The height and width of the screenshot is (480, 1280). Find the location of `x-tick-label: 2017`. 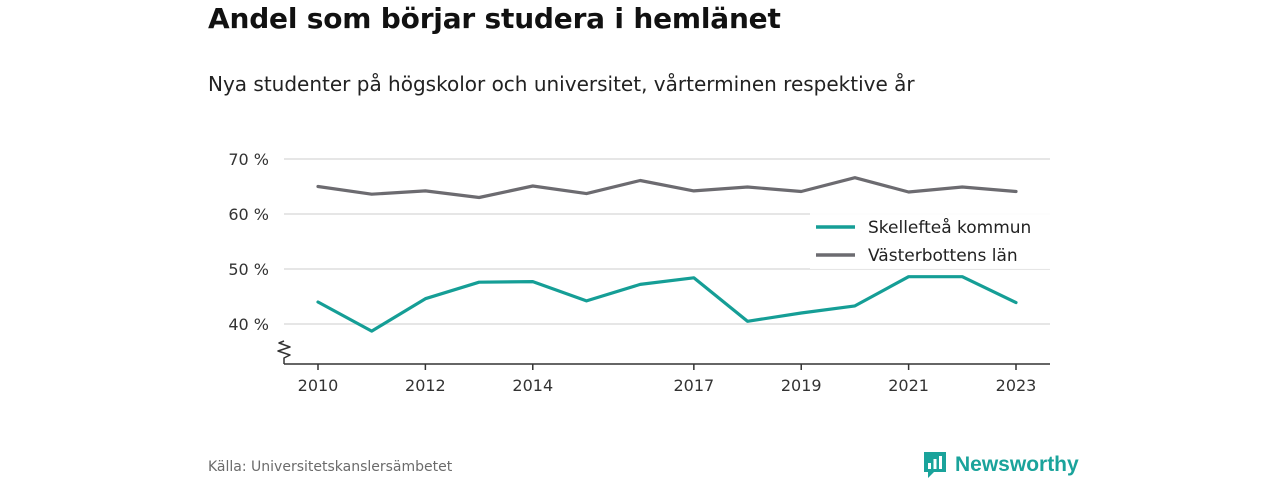

x-tick-label: 2017 is located at coordinates (693, 385).